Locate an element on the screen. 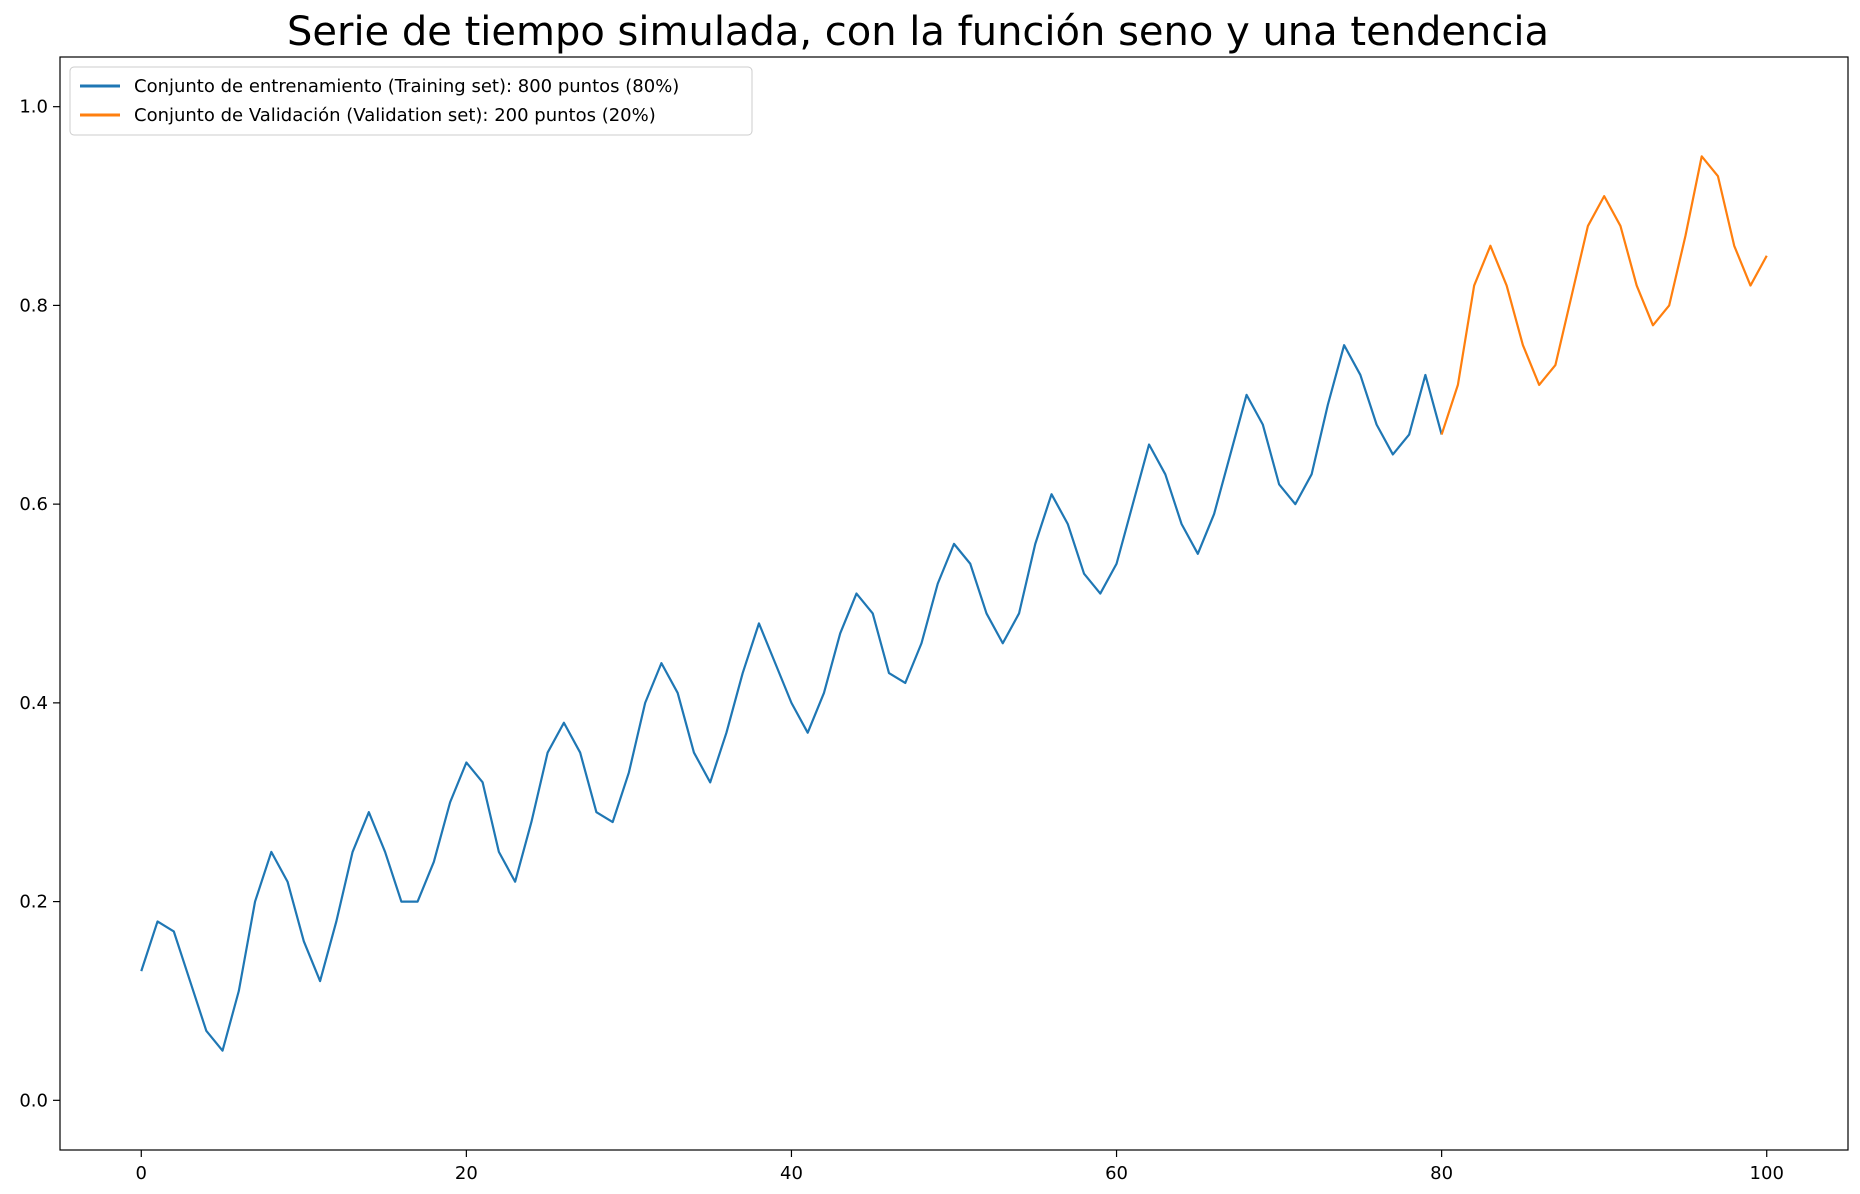 Image resolution: width=1860 pixels, height=1194 pixels. x-tick-label: 20 is located at coordinates (466, 1173).